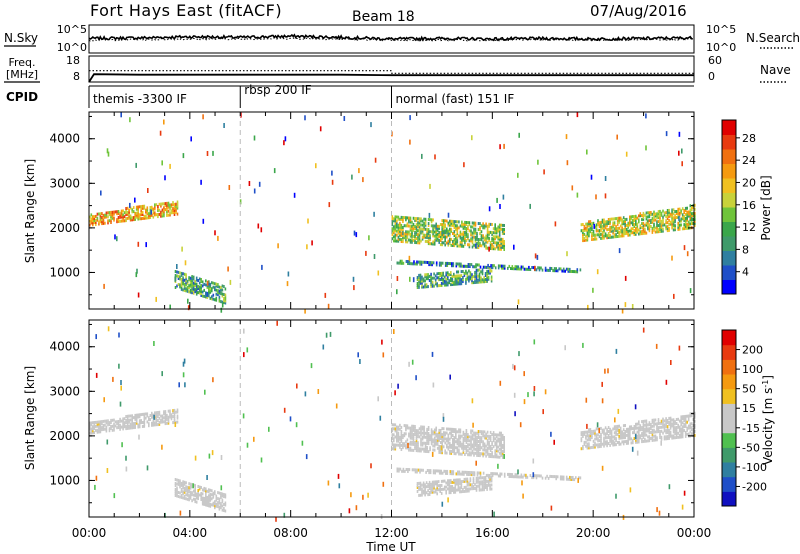  Describe the element at coordinates (64, 480) in the screenshot. I see `y-tick-label: 1000` at that location.